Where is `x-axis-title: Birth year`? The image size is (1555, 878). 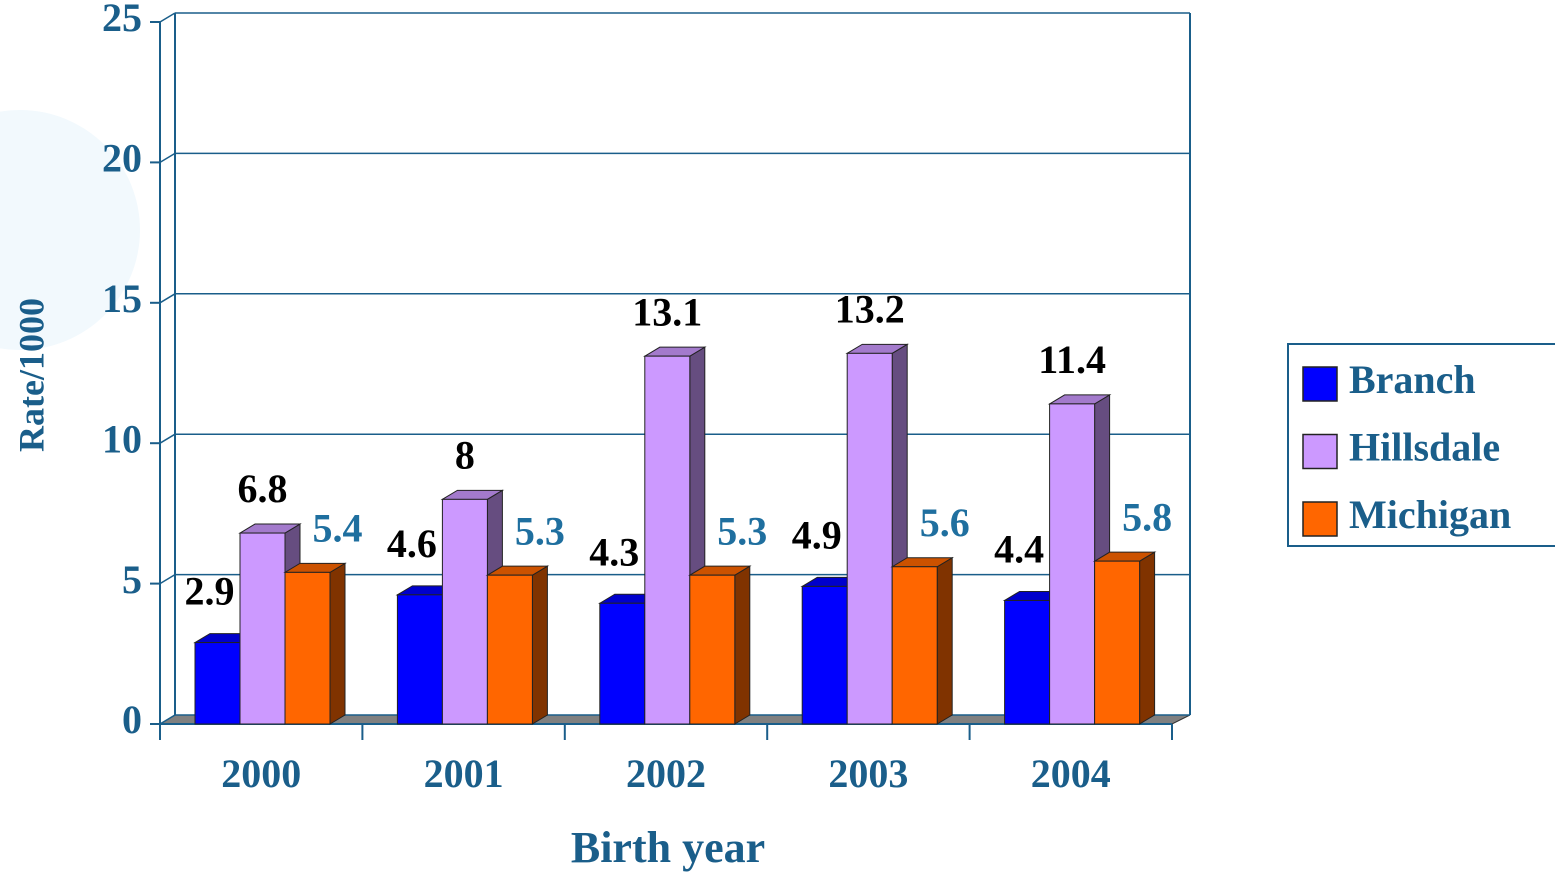 x-axis-title: Birth year is located at coordinates (668, 847).